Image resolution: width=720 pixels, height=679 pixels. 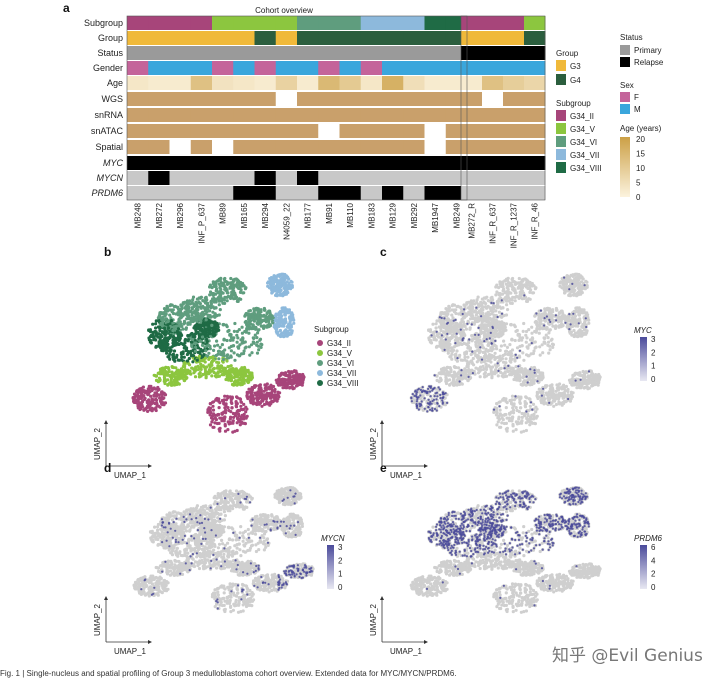 I want to click on legend-age-title: Age (years), so click(x=641, y=128).